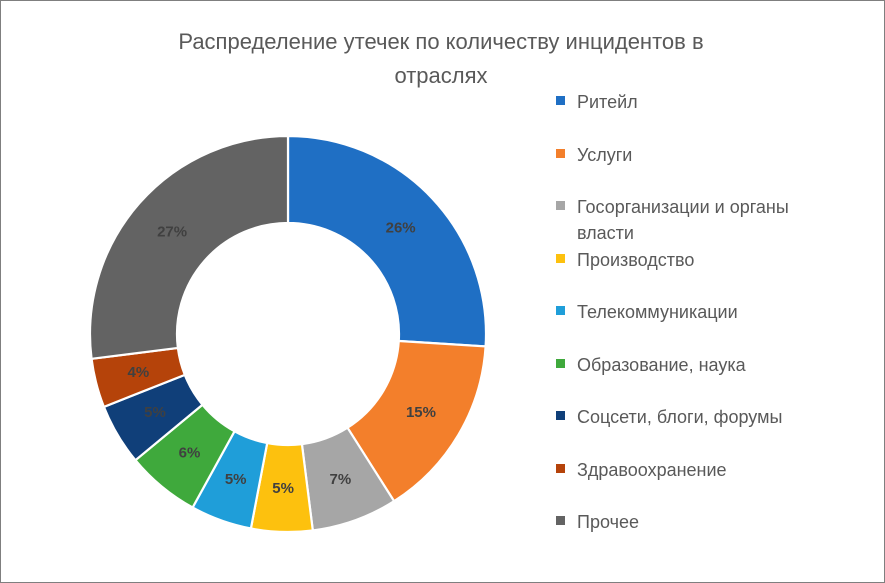 The image size is (885, 583). I want to click on data-label-6: 5%, so click(155, 412).